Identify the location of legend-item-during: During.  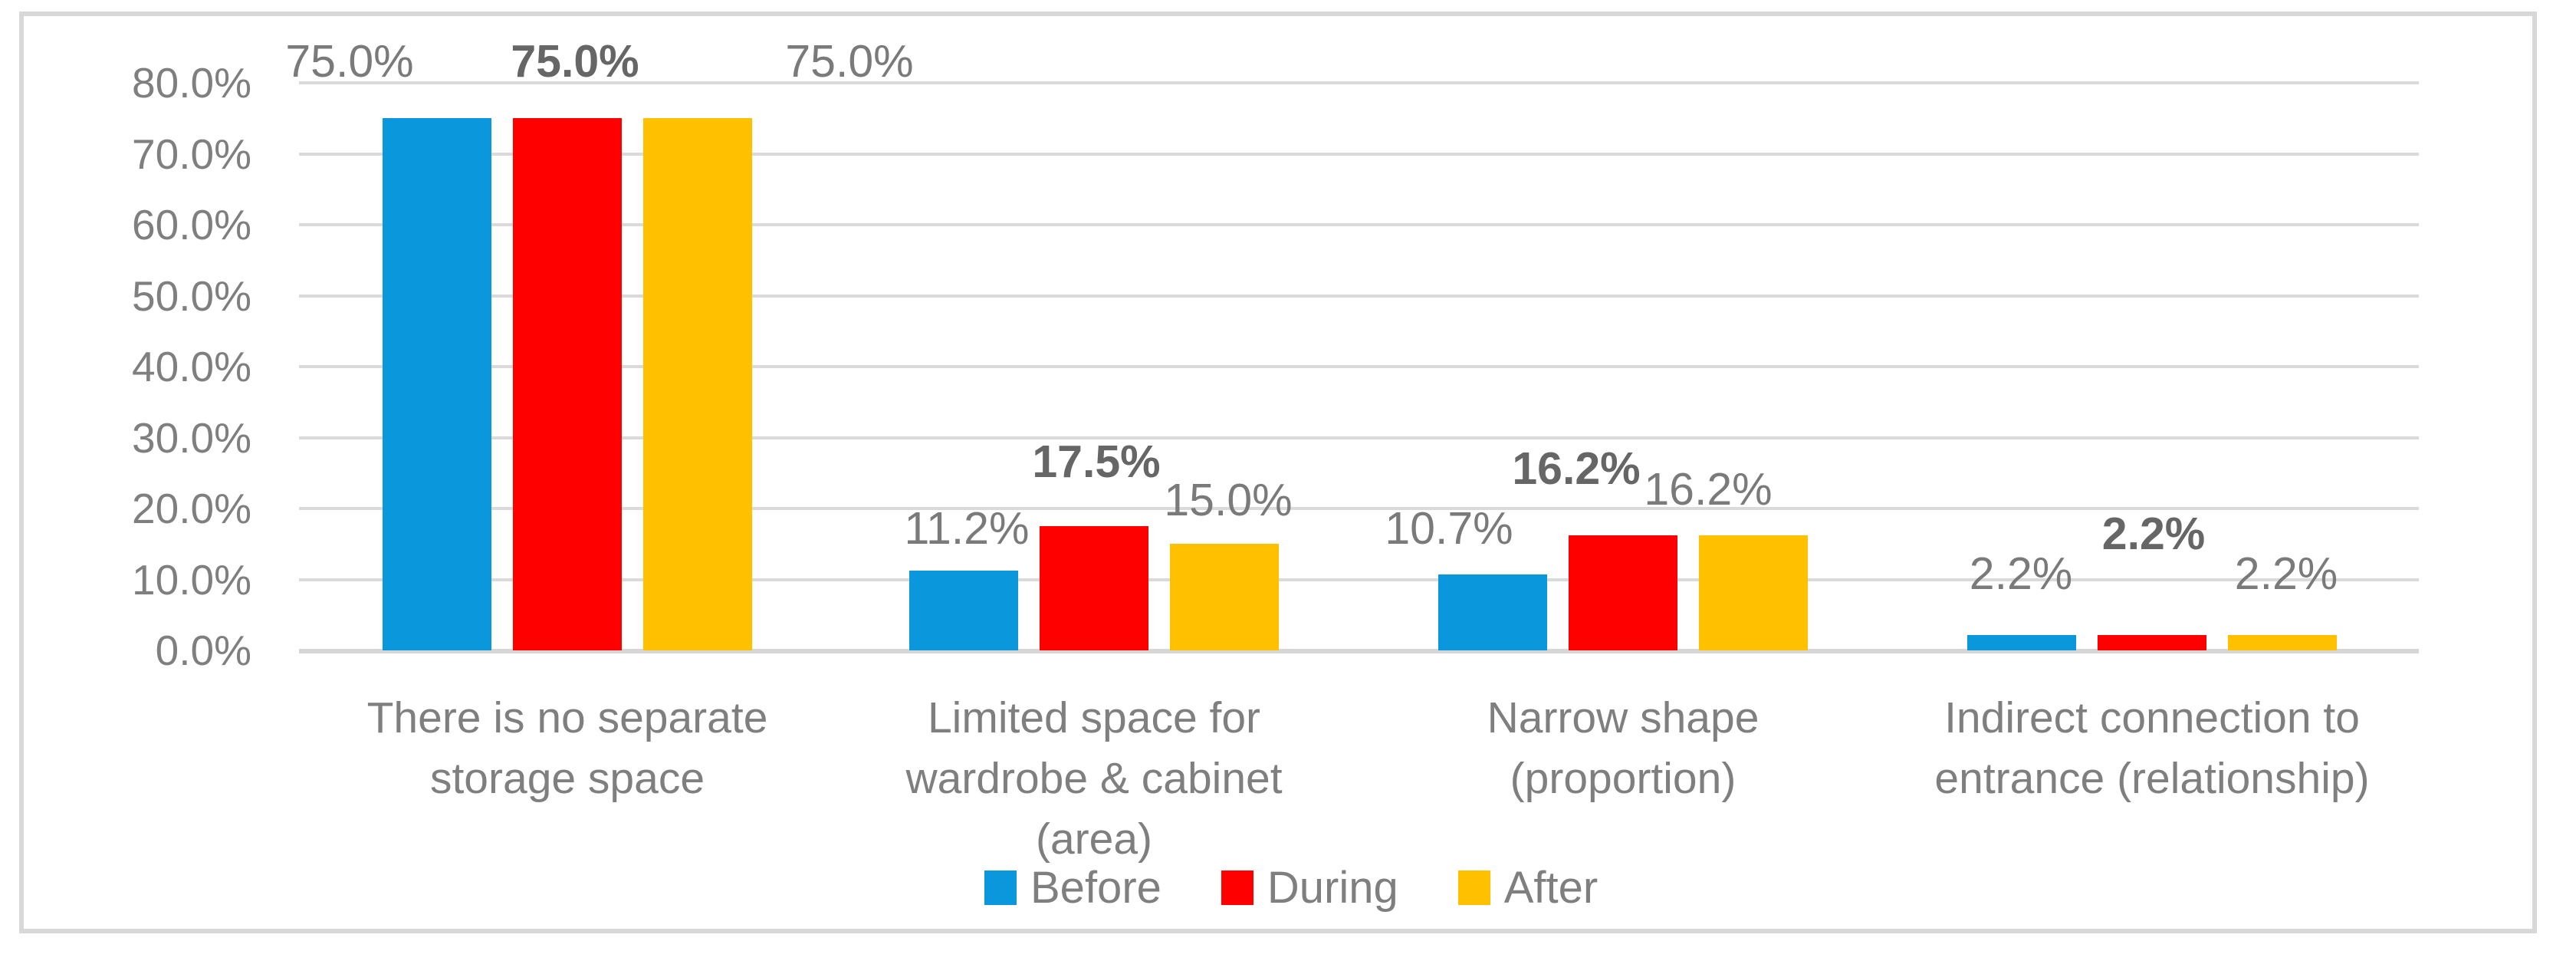
(1309, 887).